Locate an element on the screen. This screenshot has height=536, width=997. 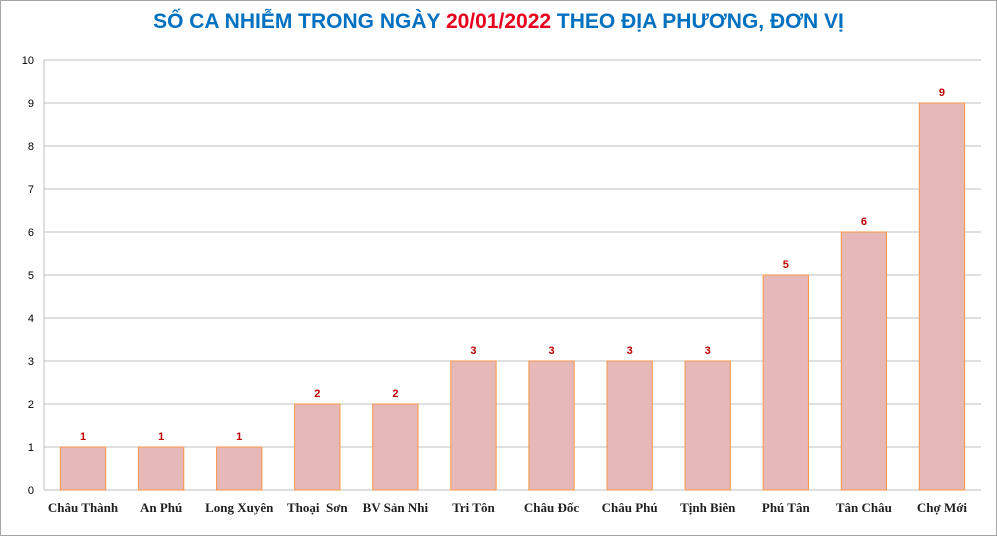
data-label: 5 is located at coordinates (786, 265).